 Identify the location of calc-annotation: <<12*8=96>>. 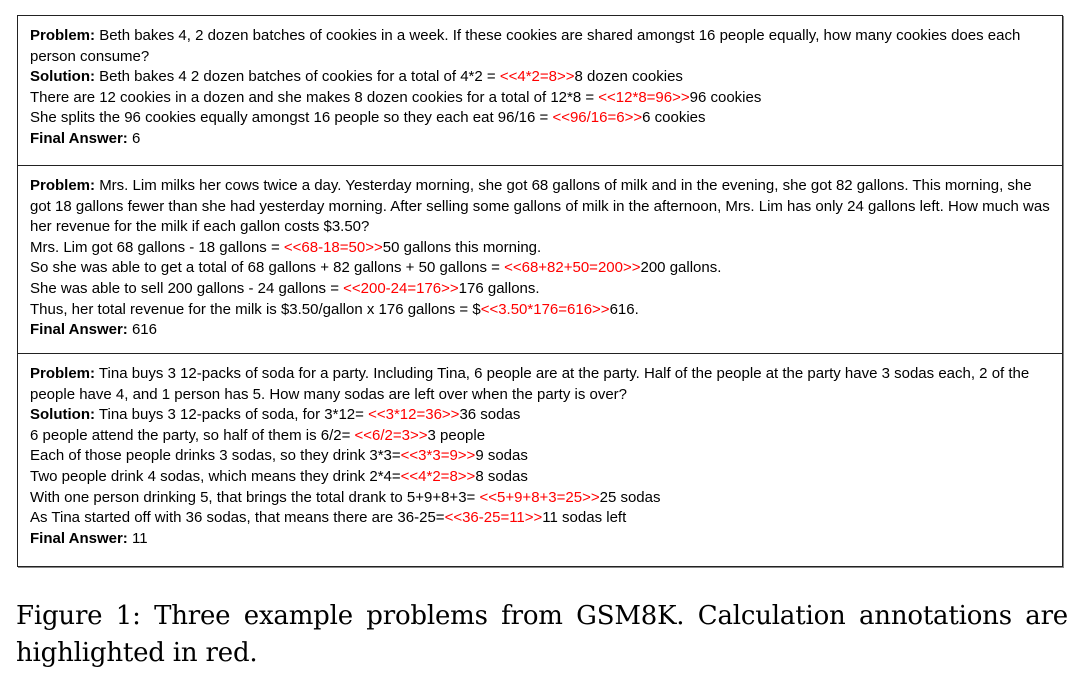
(644, 97).